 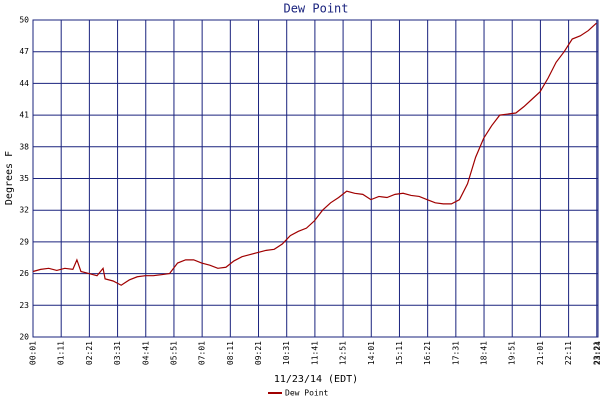 I want to click on x-tick-label: 05:51, so click(x=173, y=353).